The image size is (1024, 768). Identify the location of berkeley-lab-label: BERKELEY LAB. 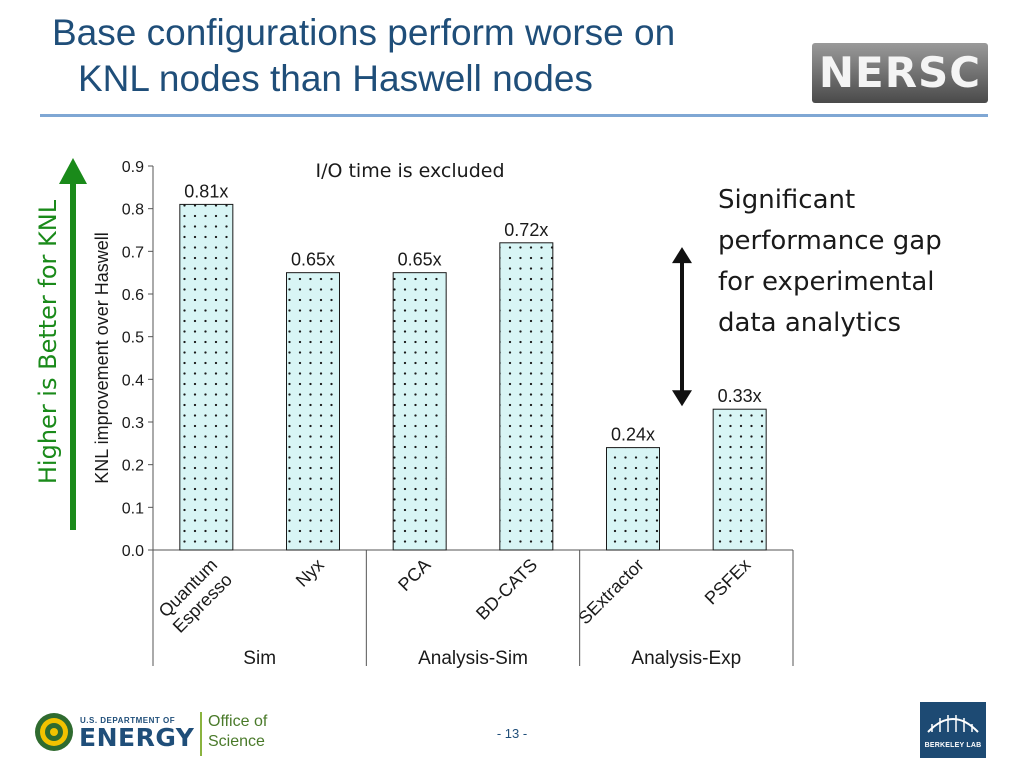
(953, 745).